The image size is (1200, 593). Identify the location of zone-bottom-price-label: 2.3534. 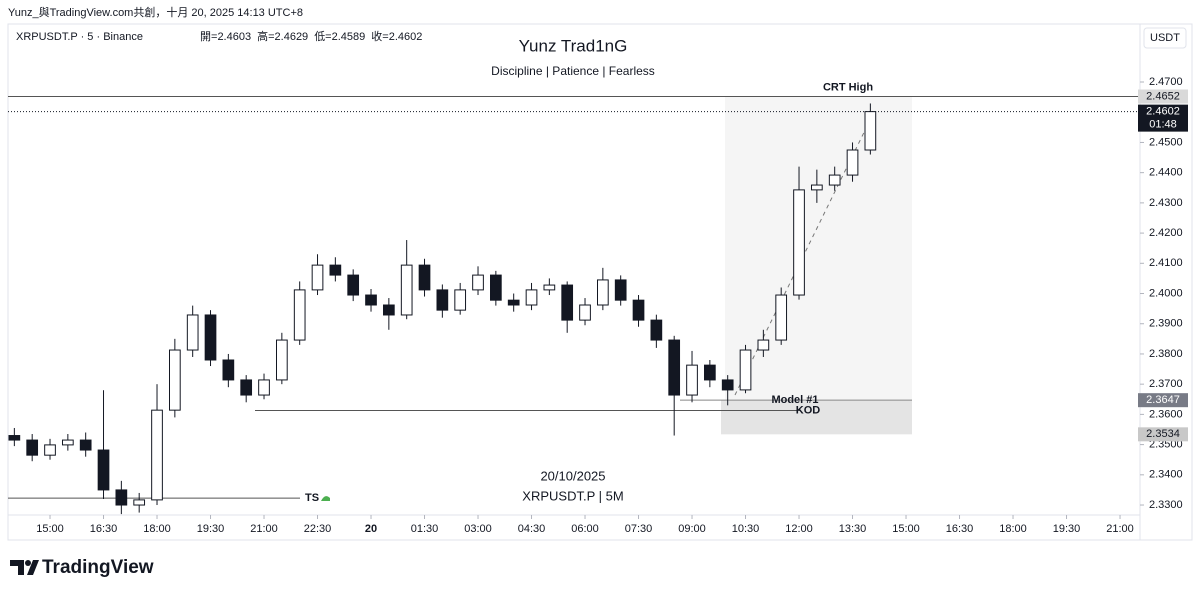
(1163, 434).